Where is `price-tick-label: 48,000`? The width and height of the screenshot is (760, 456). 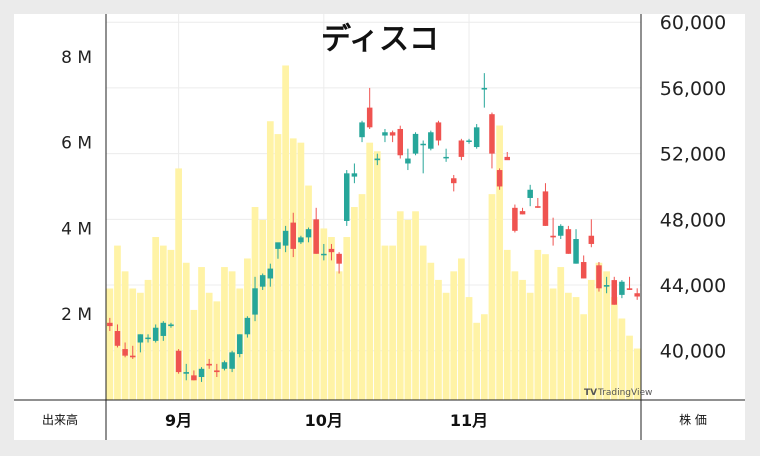
price-tick-label: 48,000 is located at coordinates (693, 220).